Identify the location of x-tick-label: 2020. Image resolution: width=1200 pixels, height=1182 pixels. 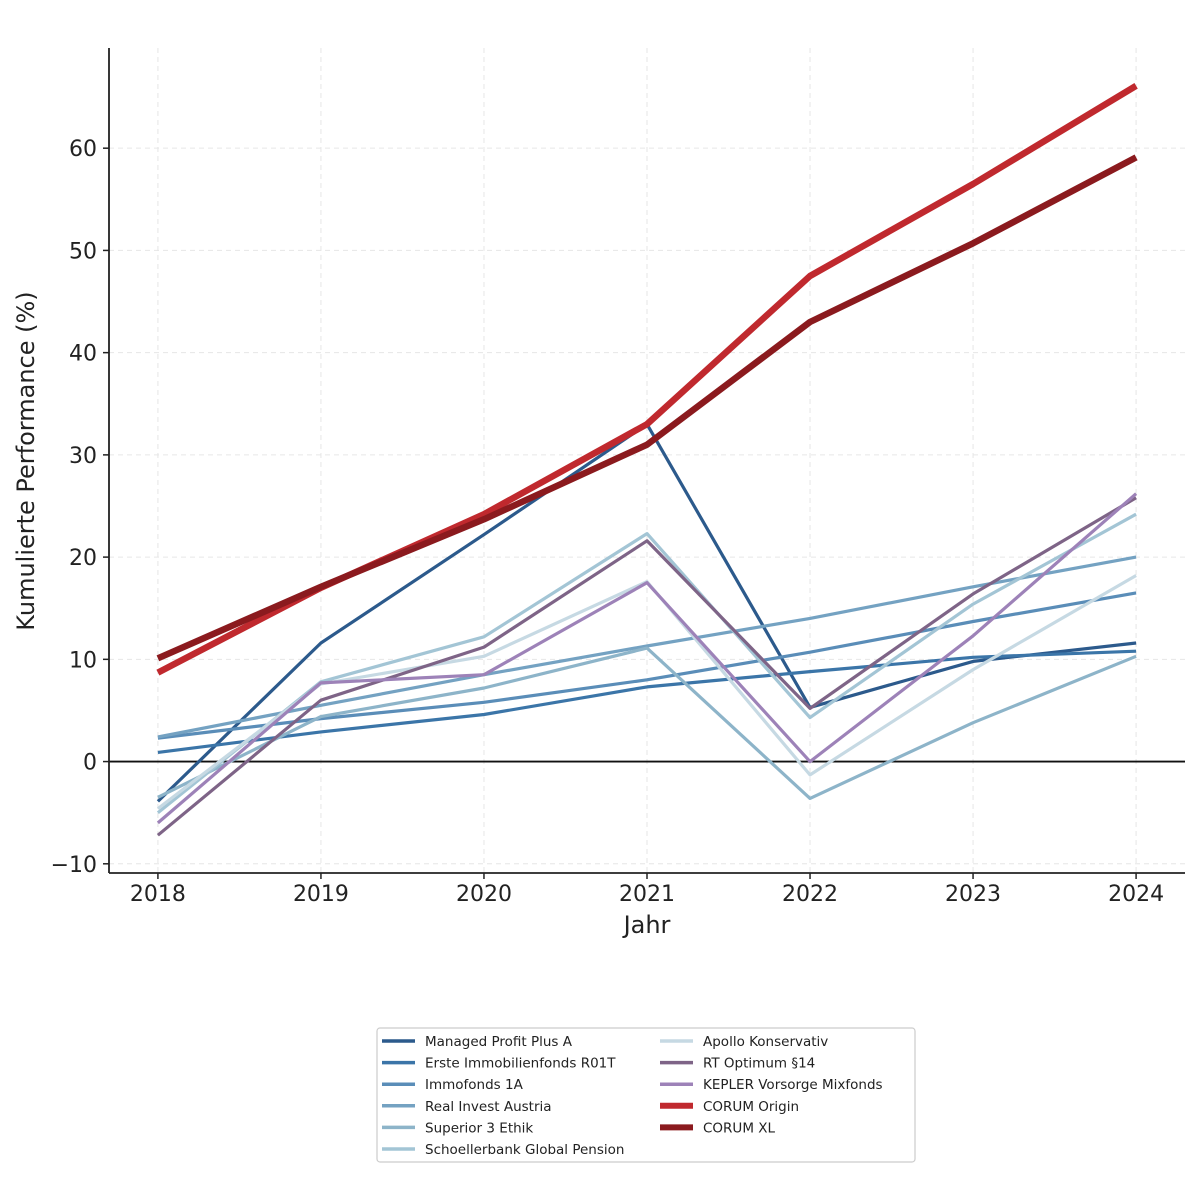
(484, 894).